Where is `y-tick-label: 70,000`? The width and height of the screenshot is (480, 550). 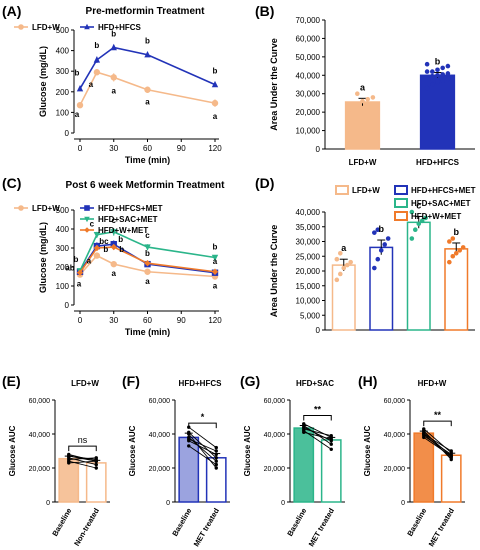
y-tick-label: 70,000 is located at coordinates (308, 20).